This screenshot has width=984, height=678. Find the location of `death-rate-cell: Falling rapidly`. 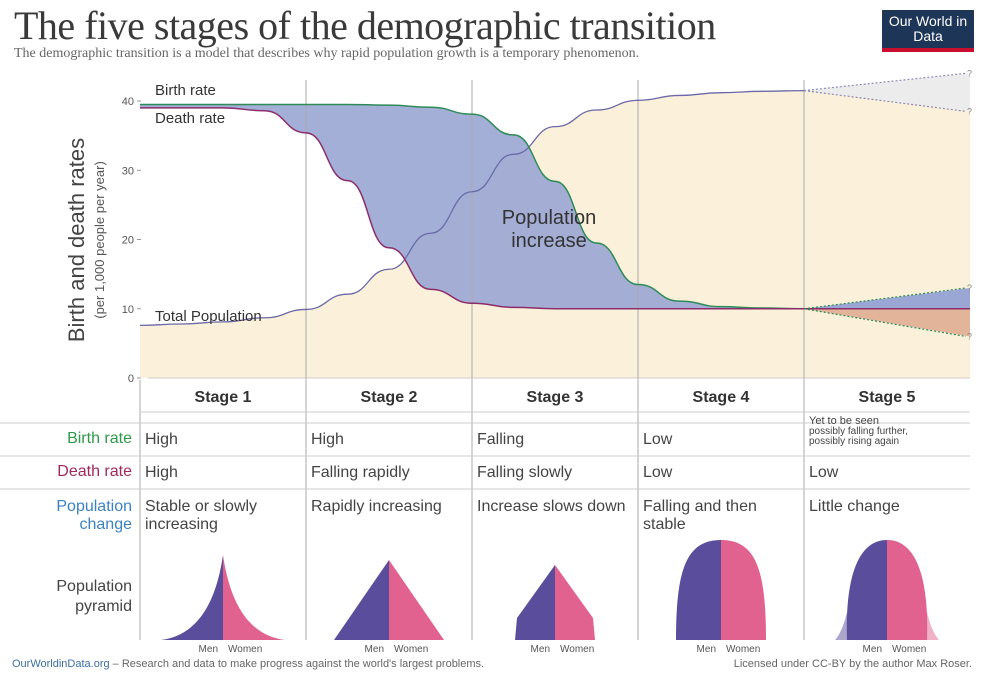

death-rate-cell: Falling rapidly is located at coordinates (360, 472).